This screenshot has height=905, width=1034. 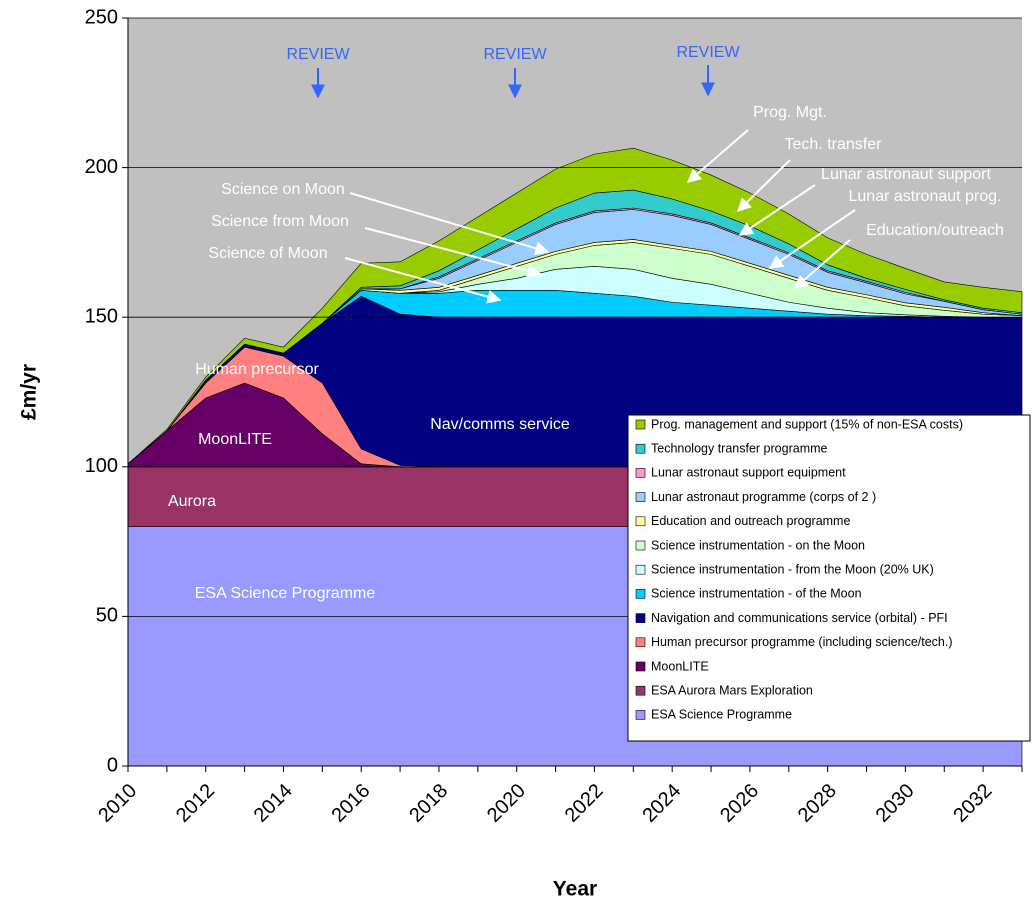 What do you see at coordinates (732, 690) in the screenshot?
I see `legend-label: ESA Aurora Mars Exploration` at bounding box center [732, 690].